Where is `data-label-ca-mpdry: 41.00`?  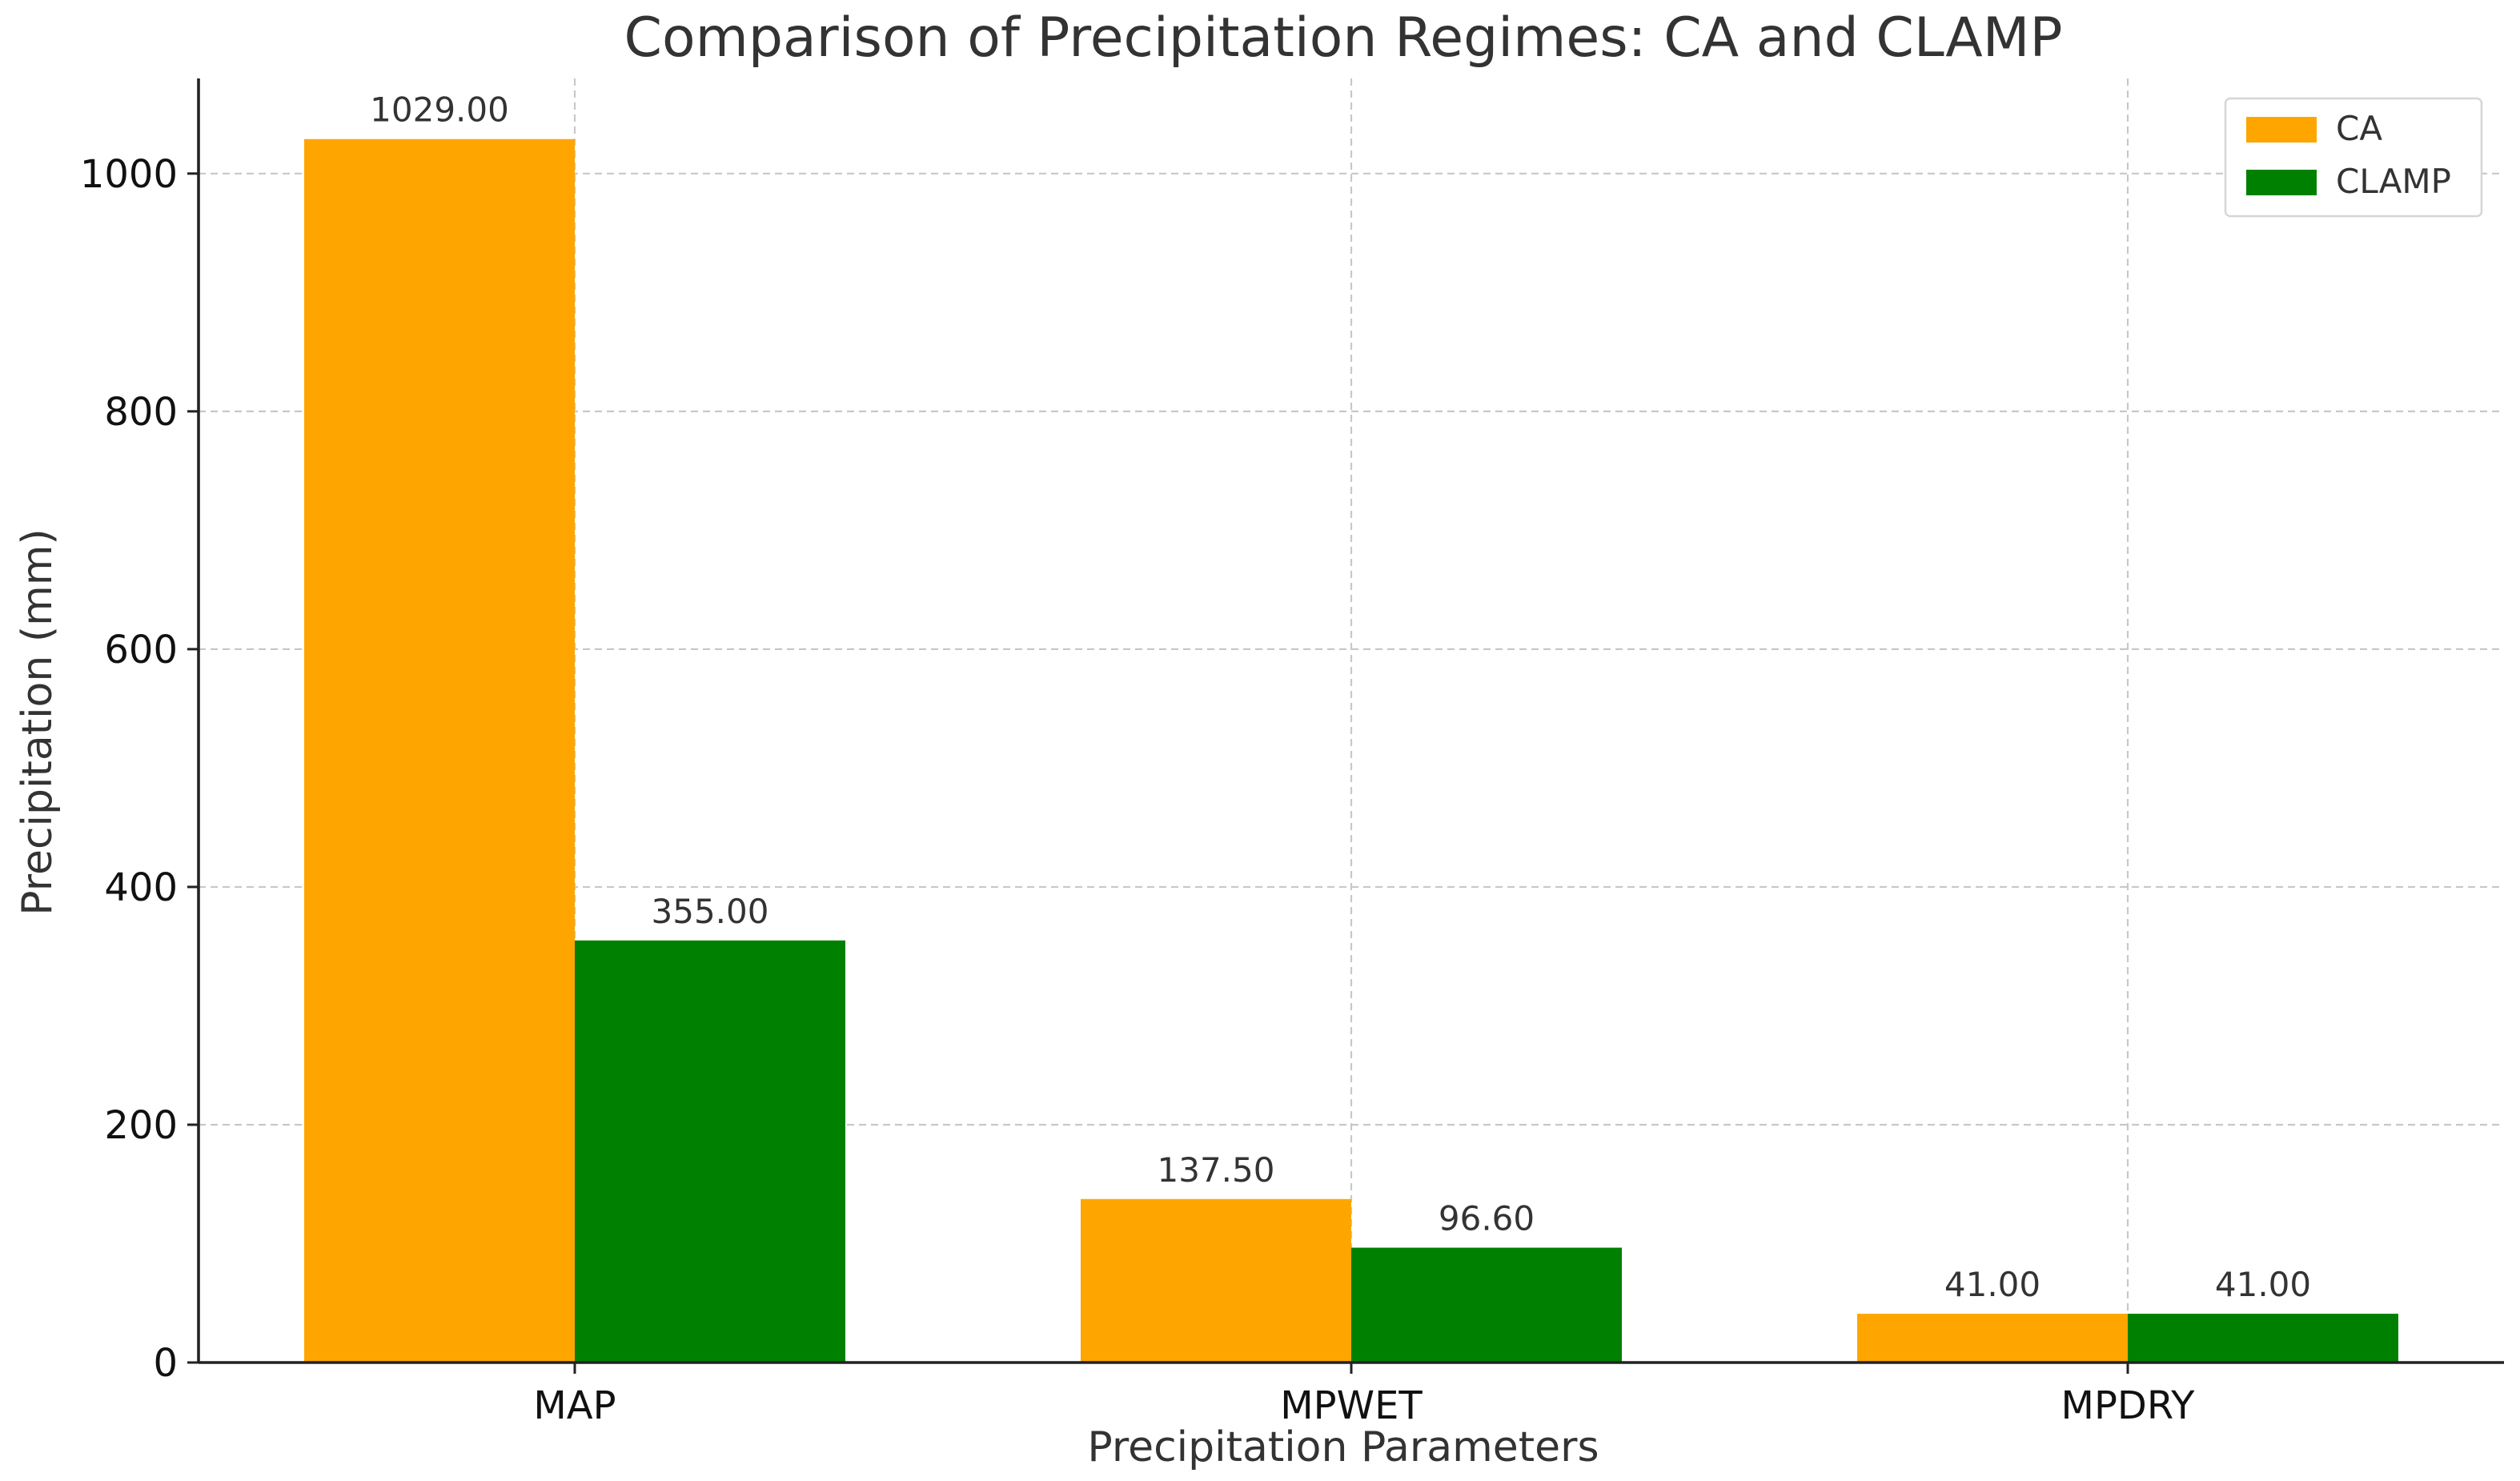 data-label-ca-mpdry: 41.00 is located at coordinates (1992, 1285).